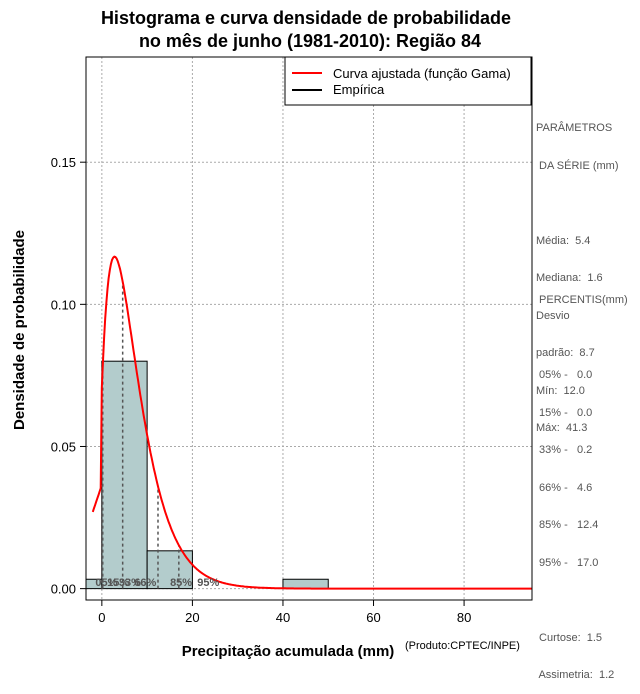  I want to click on desvio-label: Desvio, so click(553, 315).